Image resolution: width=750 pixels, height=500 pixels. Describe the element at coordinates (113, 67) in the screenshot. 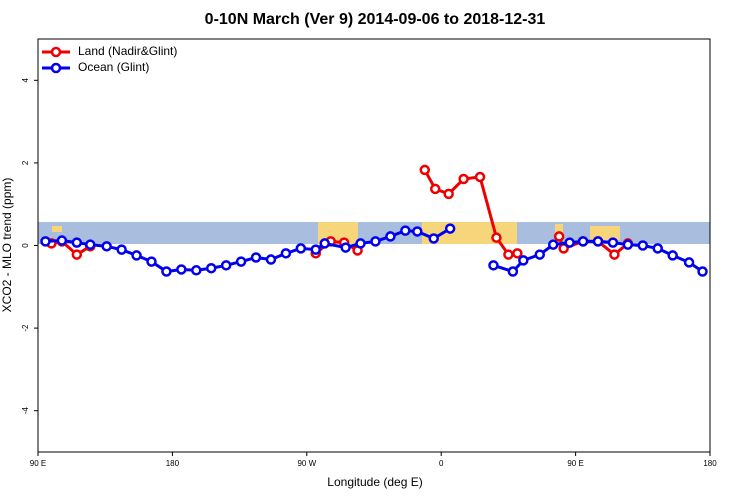

I see `legend-label: Ocean (Glint)` at that location.